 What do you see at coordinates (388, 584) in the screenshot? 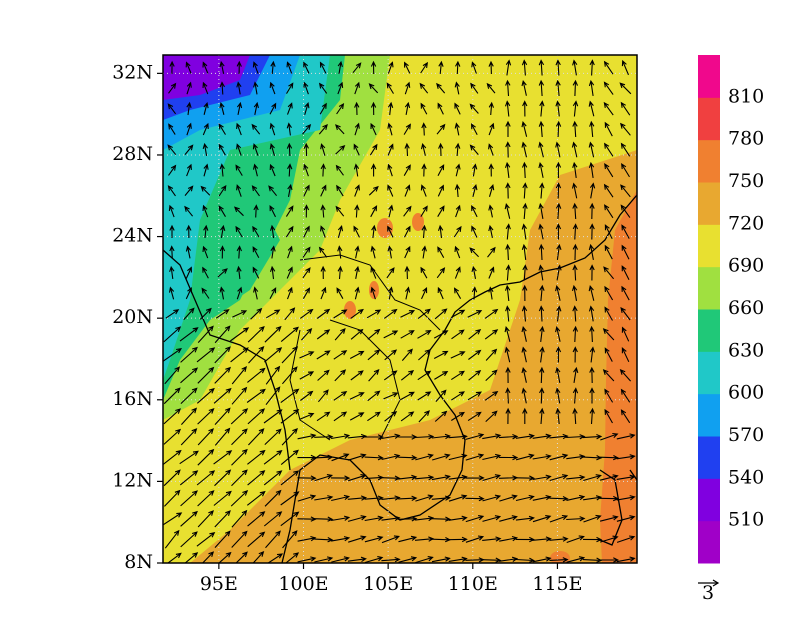
I see `x-tick-label: 105E` at bounding box center [388, 584].